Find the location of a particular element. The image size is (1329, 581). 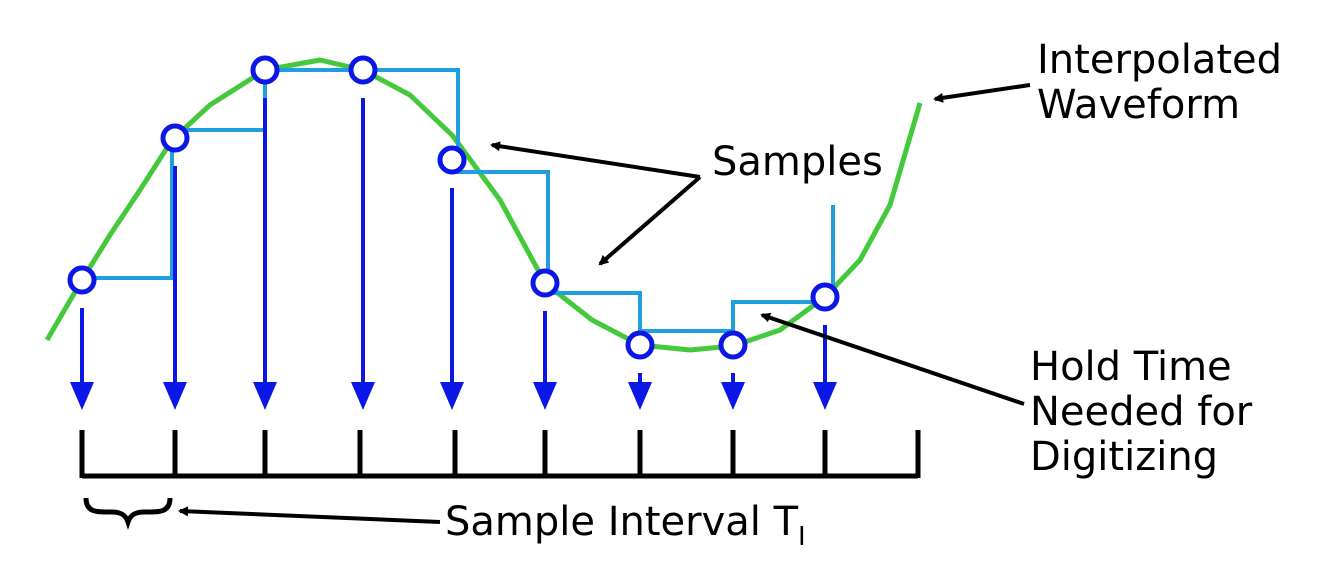

waveform-pointer-arrow is located at coordinates (982, 93).